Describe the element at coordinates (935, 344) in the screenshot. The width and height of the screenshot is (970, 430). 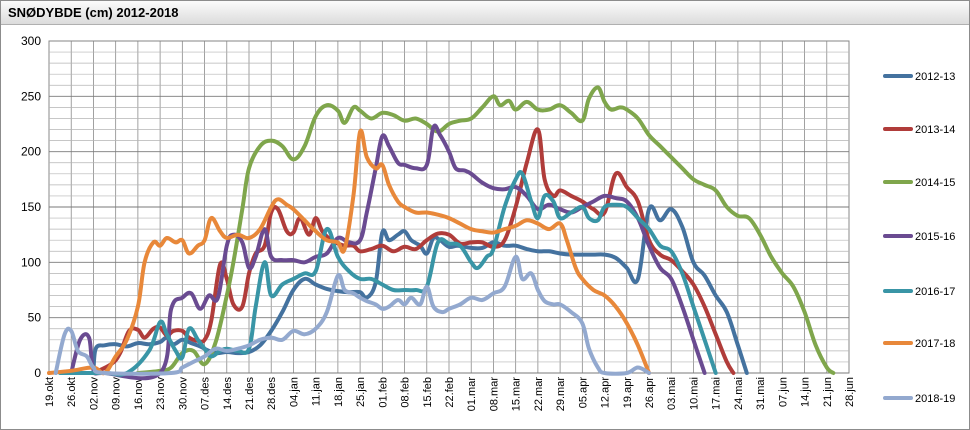
I see `legend-label: 2017-18` at that location.